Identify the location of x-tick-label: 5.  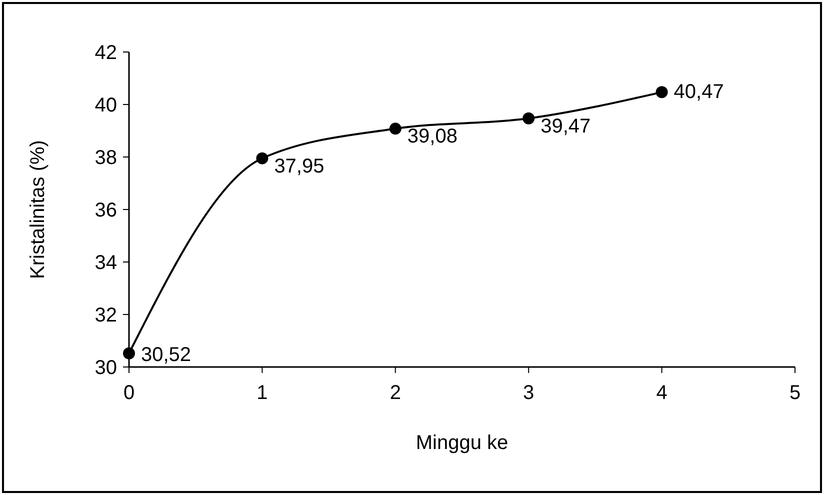
(795, 393).